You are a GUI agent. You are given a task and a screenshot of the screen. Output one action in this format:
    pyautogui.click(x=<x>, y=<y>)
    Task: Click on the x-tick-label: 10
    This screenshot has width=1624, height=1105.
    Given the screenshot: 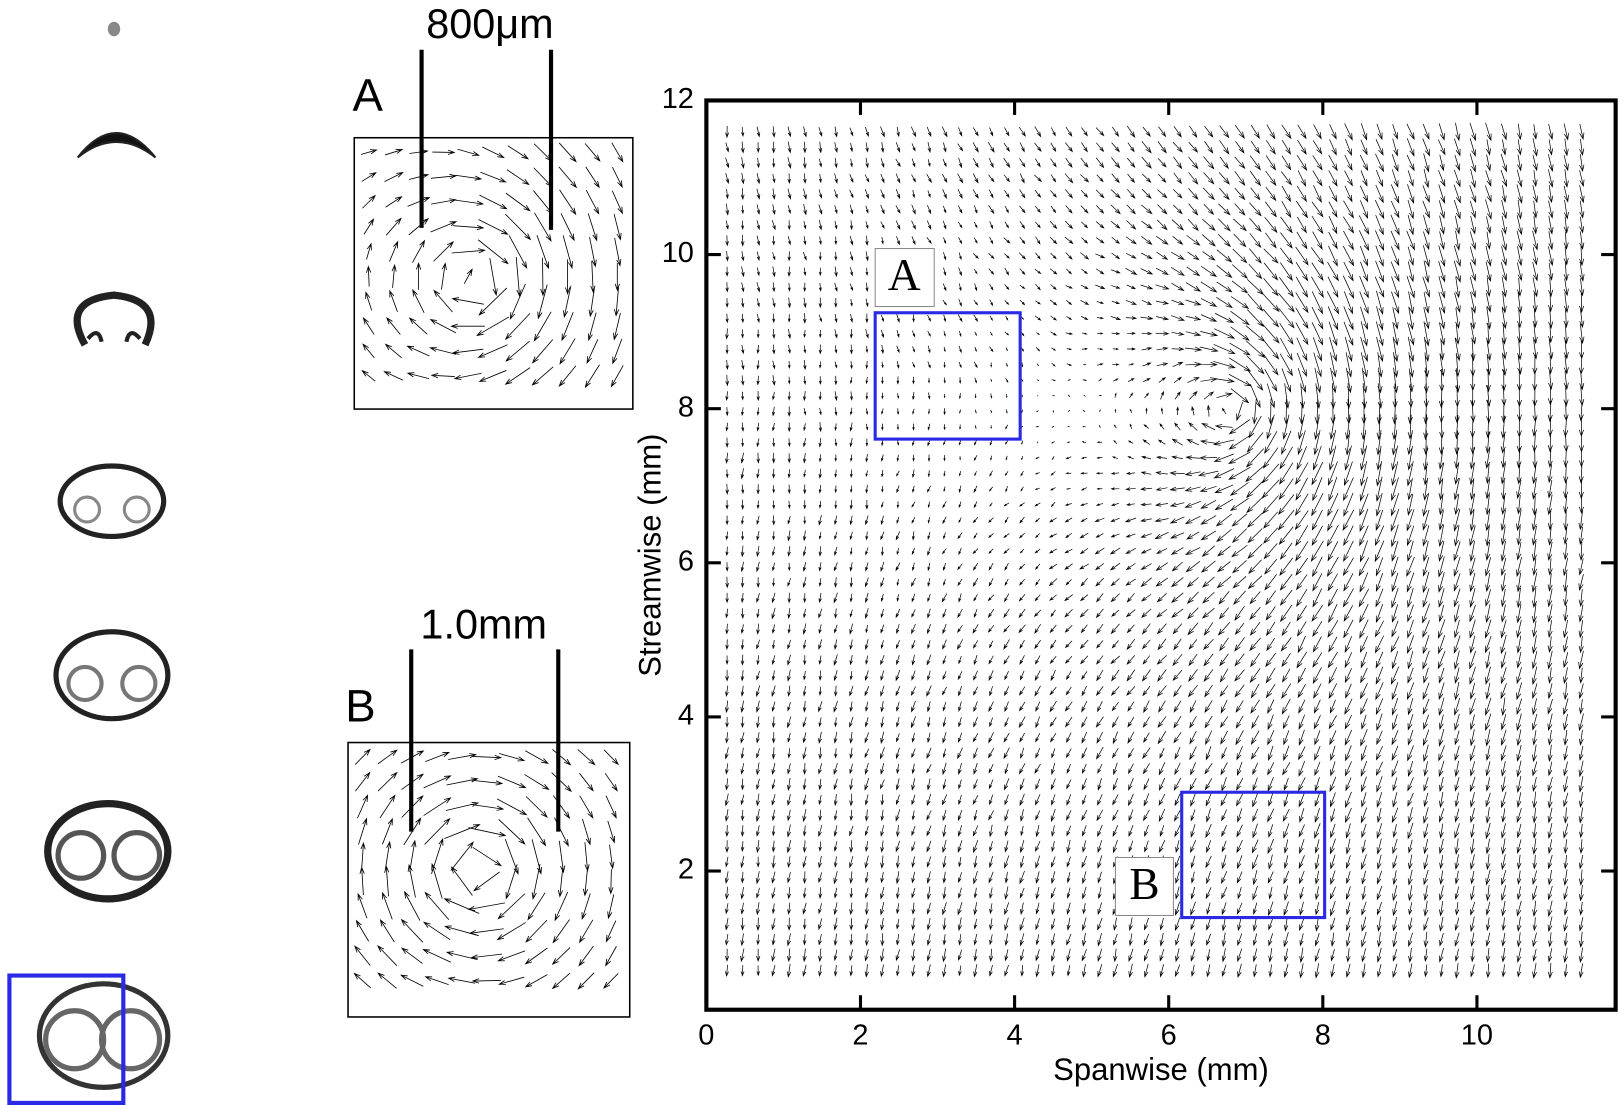 What is the action you would take?
    pyautogui.click(x=1477, y=1035)
    